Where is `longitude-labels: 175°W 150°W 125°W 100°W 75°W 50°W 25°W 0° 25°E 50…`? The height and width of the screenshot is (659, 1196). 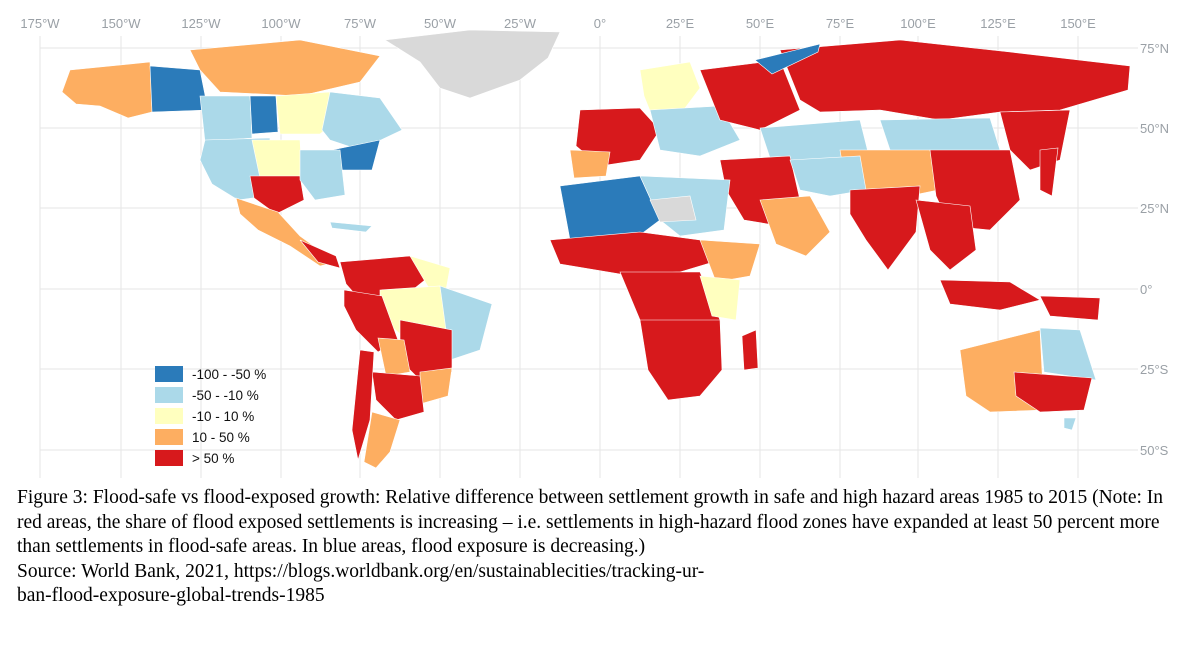 longitude-labels: 175°W 150°W 125°W 100°W 75°W 50°W 25°W 0° 25°E 50… is located at coordinates (558, 23).